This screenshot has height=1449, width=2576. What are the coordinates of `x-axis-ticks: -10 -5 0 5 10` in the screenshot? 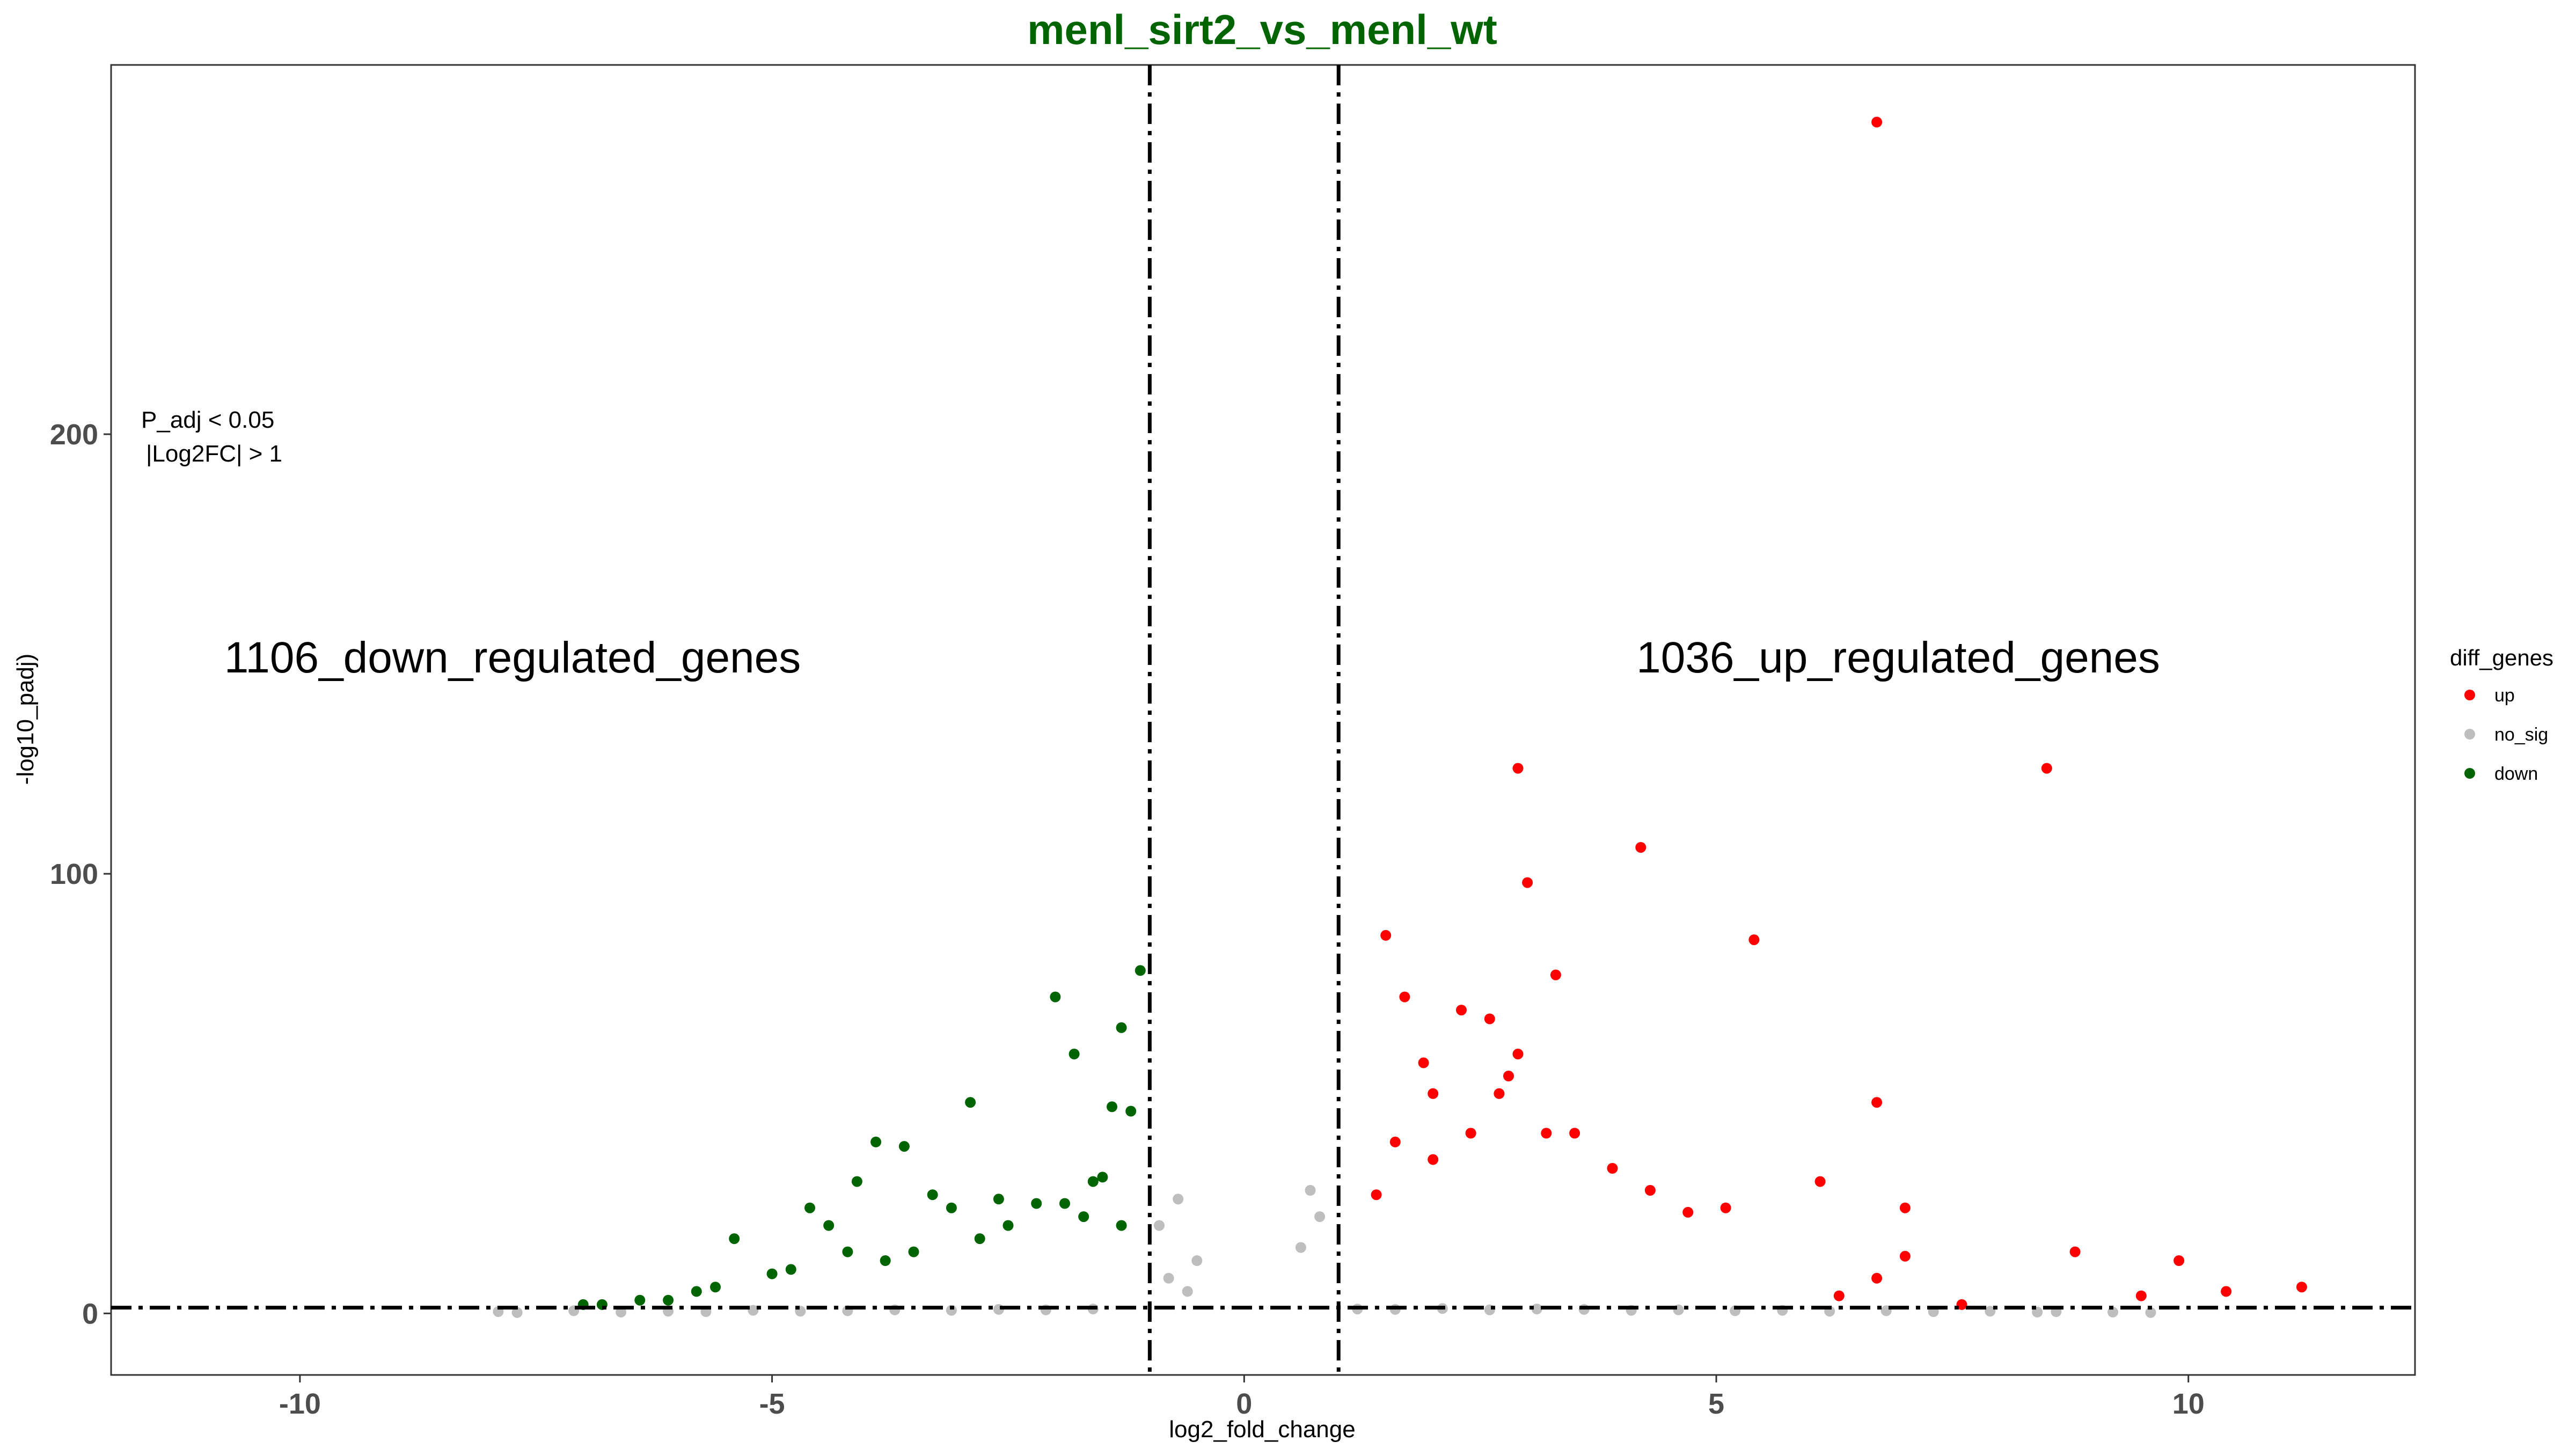 It's located at (1242, 1397).